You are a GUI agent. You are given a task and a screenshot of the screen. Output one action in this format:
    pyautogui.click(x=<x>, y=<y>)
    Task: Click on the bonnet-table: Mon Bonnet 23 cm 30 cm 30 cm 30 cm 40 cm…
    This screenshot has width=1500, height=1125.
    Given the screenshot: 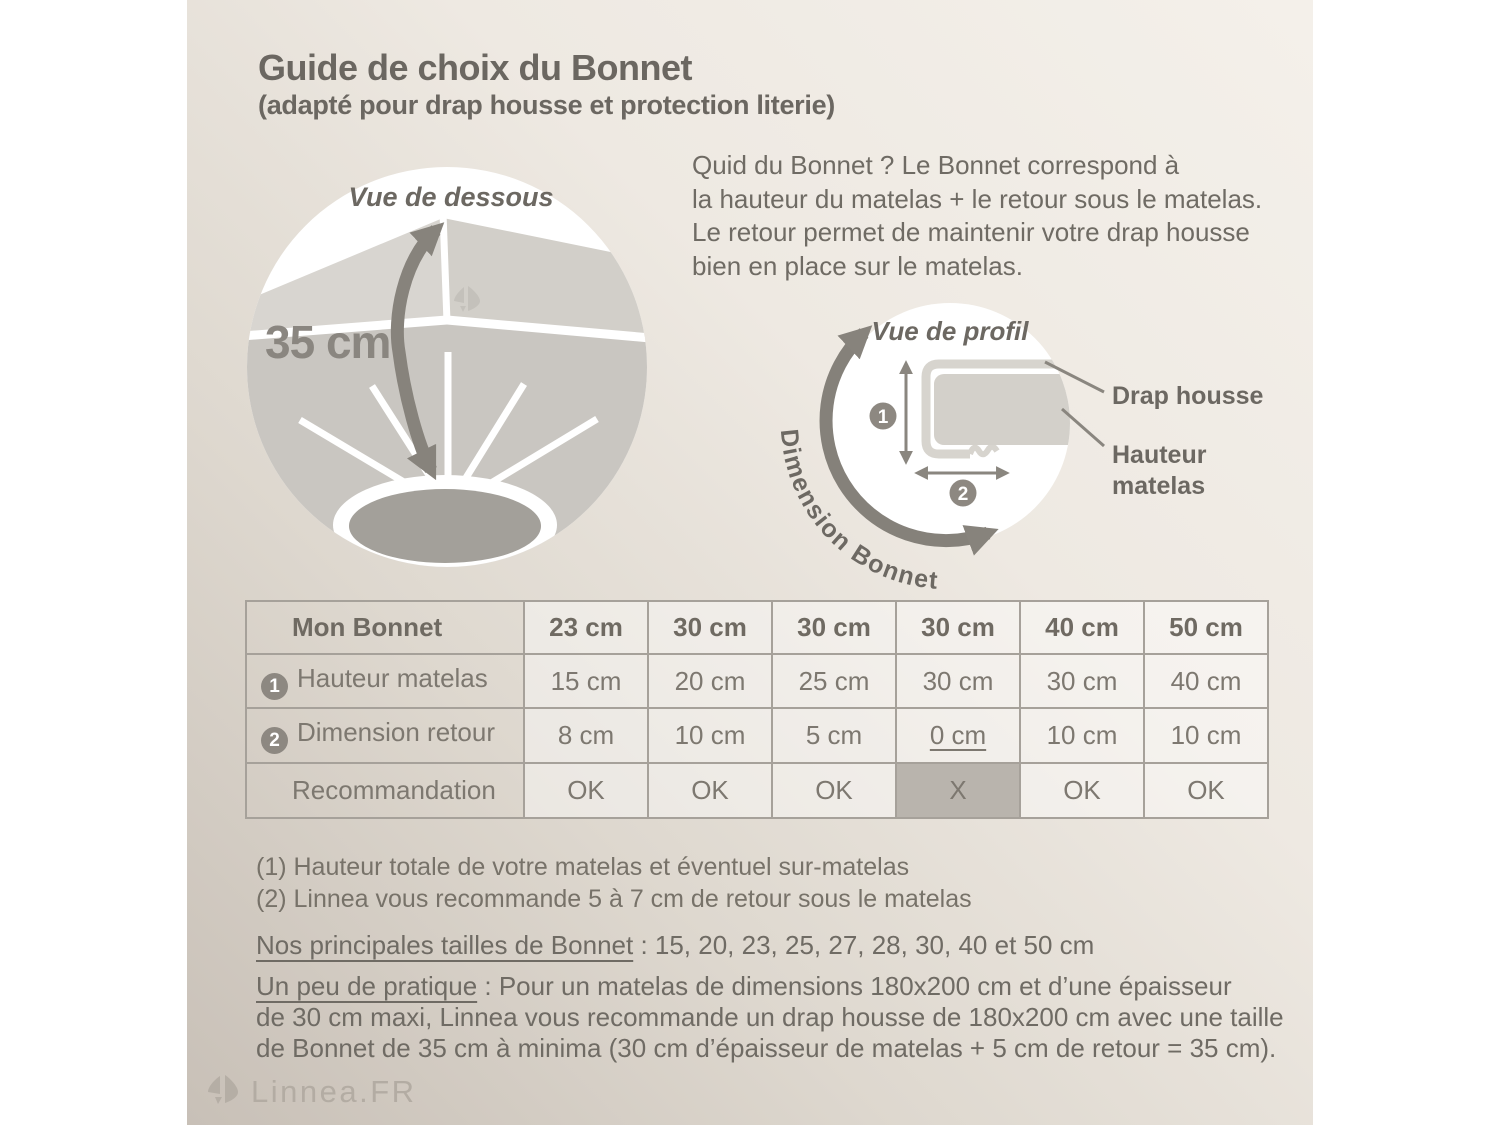 What is the action you would take?
    pyautogui.click(x=757, y=709)
    